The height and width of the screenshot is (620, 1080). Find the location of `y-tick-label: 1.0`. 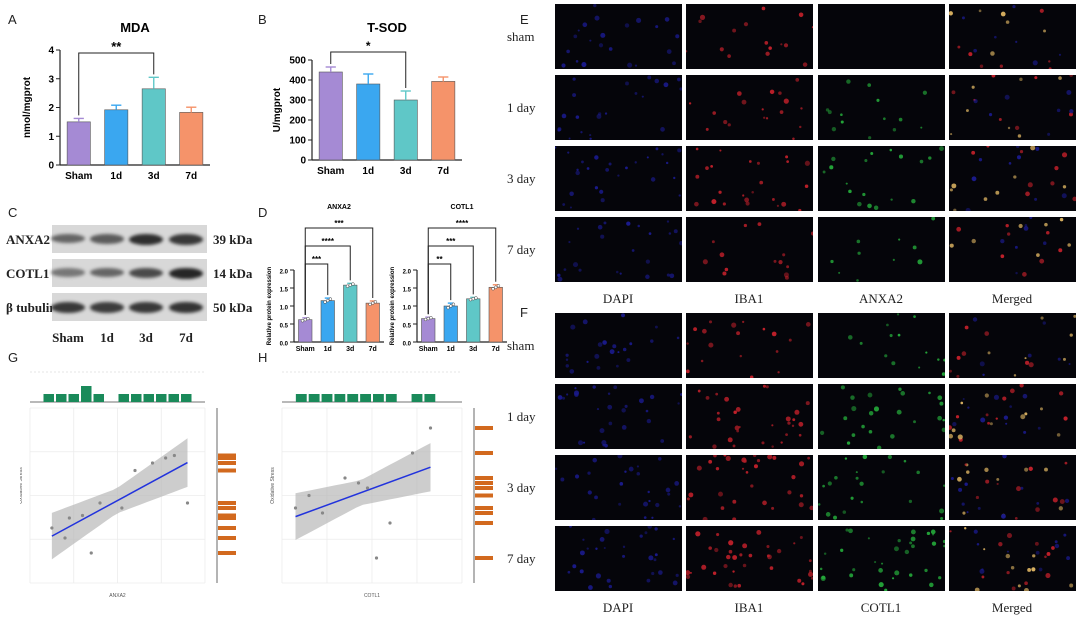

y-tick-label: 1.0 is located at coordinates (407, 309).